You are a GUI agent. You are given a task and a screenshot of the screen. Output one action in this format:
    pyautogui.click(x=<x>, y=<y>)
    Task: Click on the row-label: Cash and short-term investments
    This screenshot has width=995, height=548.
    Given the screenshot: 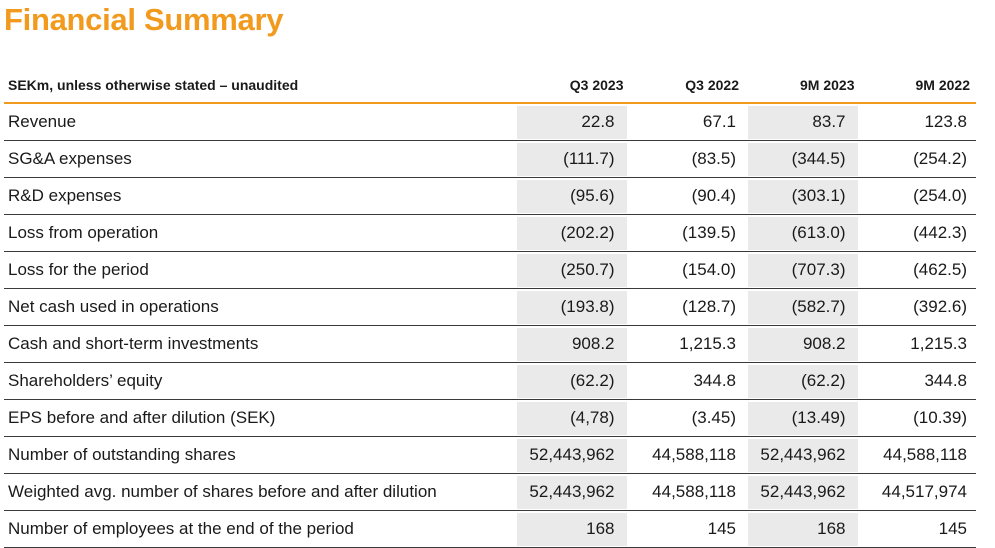 What is the action you would take?
    pyautogui.click(x=259, y=344)
    